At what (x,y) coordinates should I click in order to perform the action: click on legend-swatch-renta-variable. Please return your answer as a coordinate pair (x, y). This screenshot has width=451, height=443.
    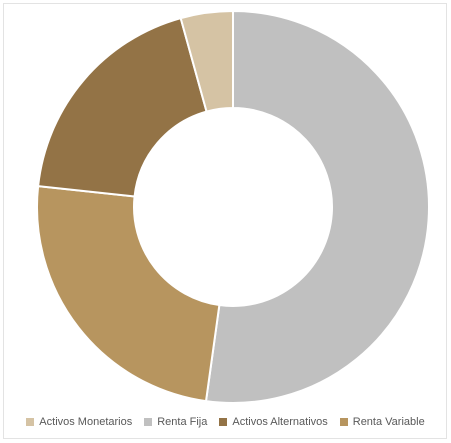
    Looking at the image, I should click on (343, 422).